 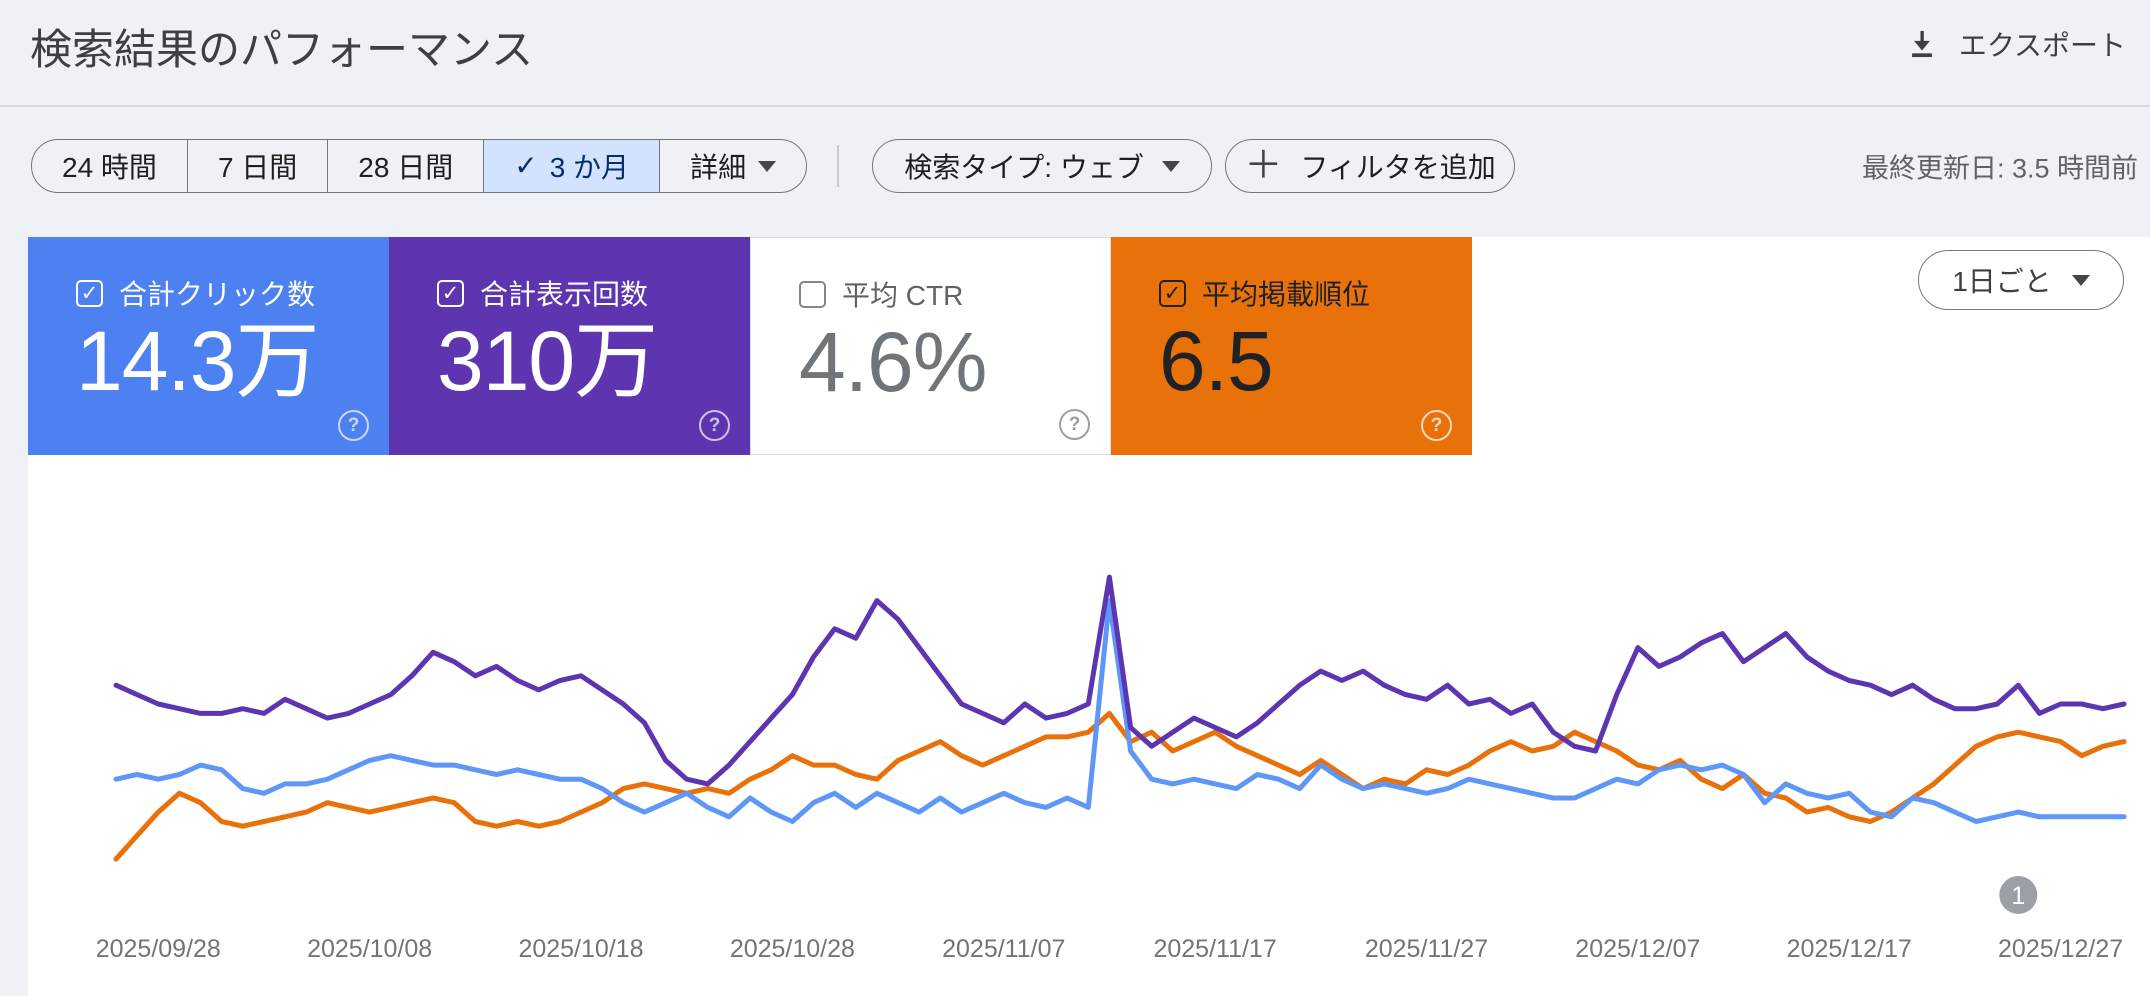 I want to click on x-axis-label: 2025/10/18, so click(x=581, y=949).